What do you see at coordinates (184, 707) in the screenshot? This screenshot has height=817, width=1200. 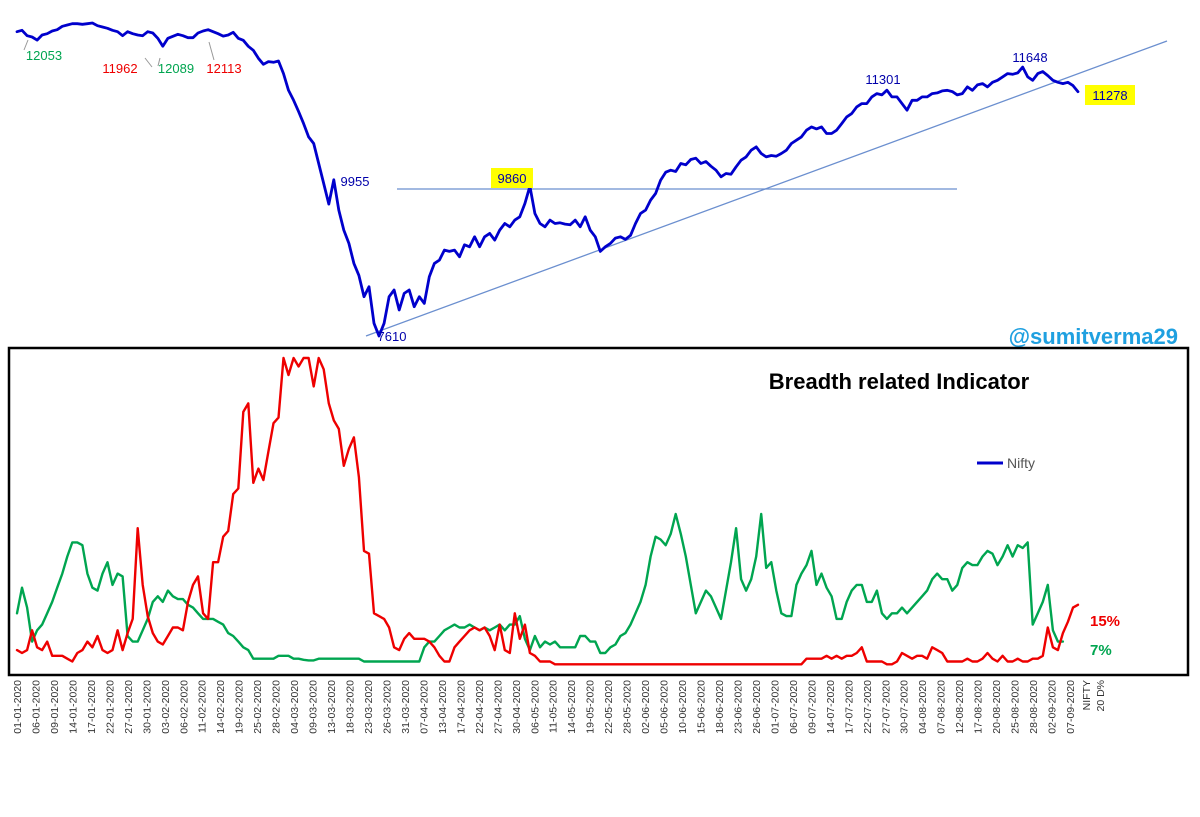 I see `x-tick-label: 06-02-2020` at bounding box center [184, 707].